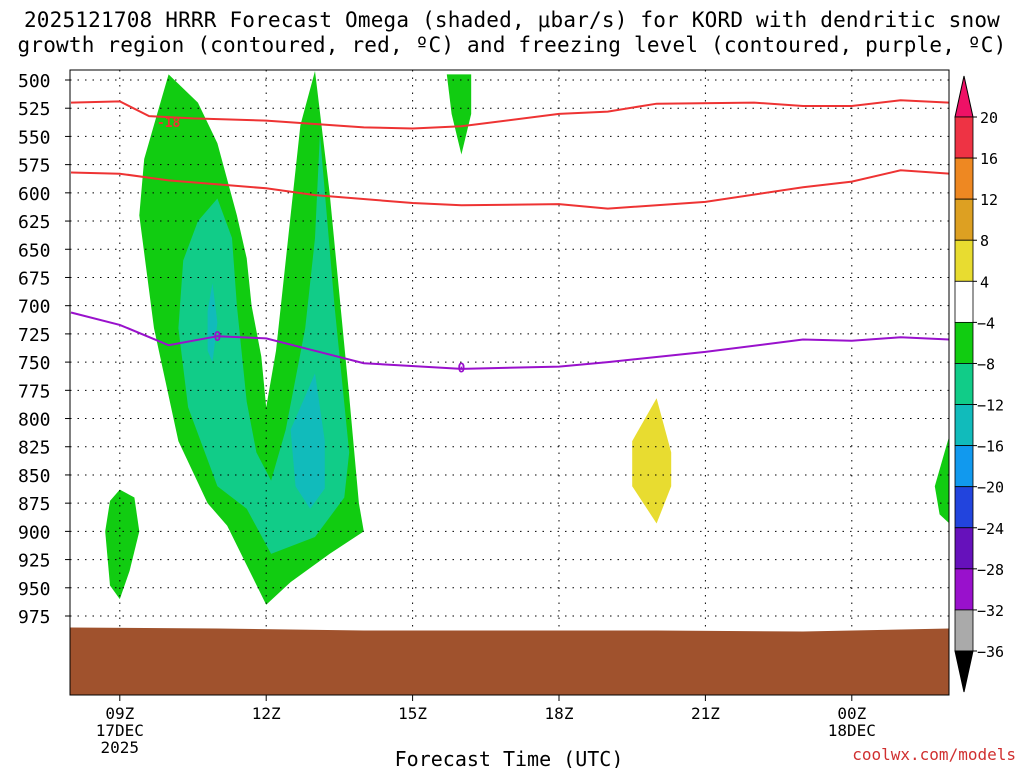 This screenshot has height=768, width=1024. Describe the element at coordinates (984, 241) in the screenshot. I see `colorbar-label: 8` at that location.